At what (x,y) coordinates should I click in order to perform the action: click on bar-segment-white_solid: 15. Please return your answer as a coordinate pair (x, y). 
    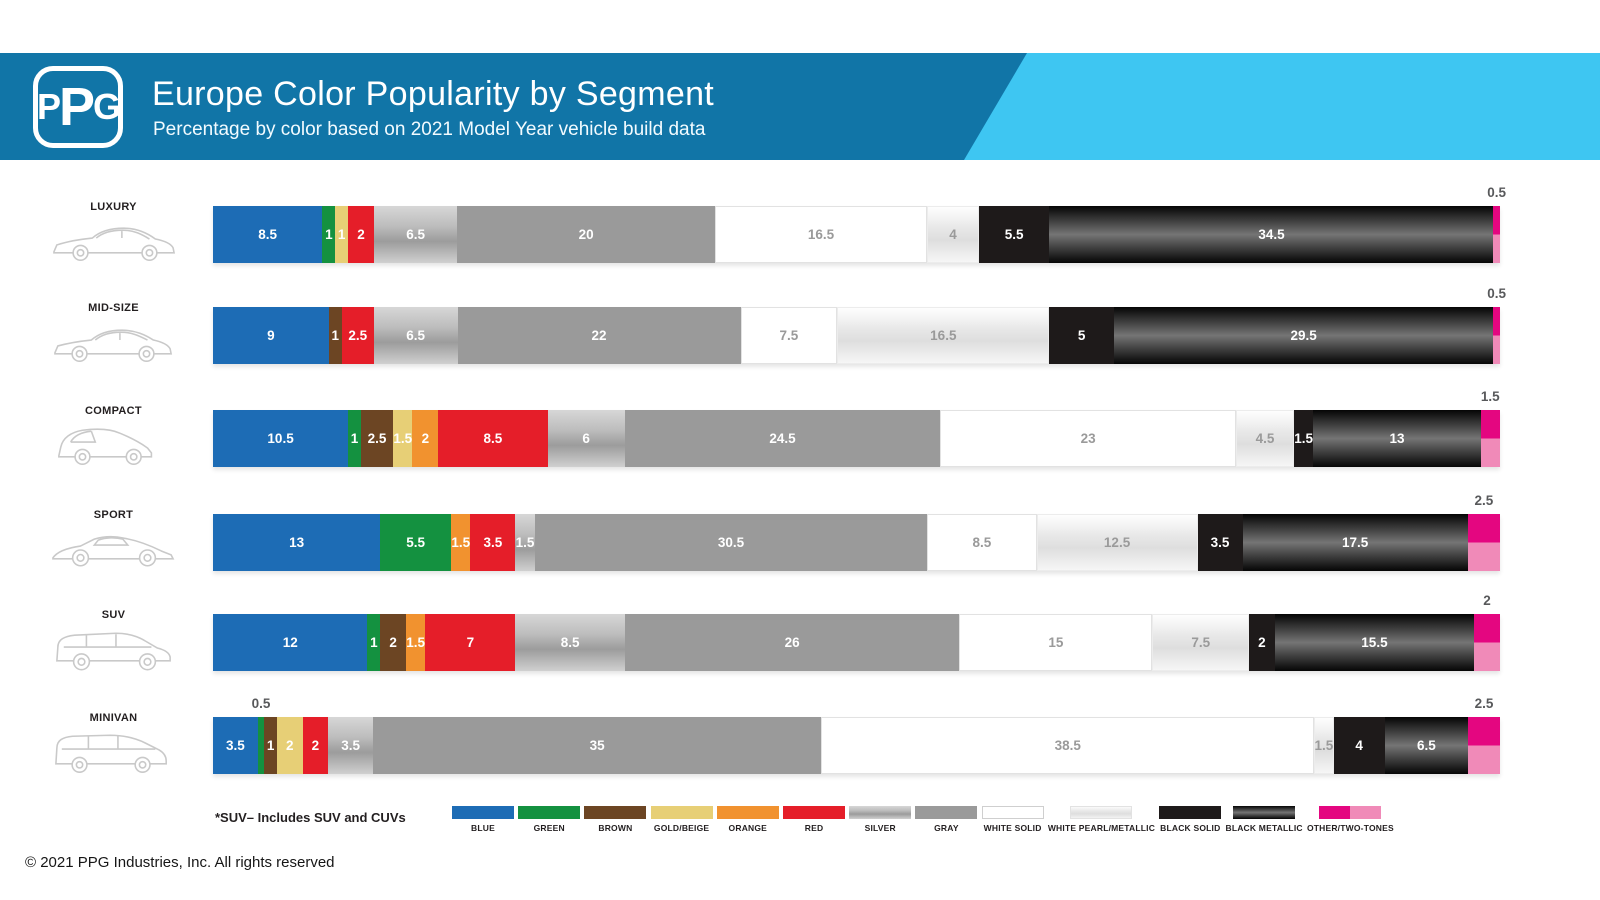
    Looking at the image, I should click on (1056, 642).